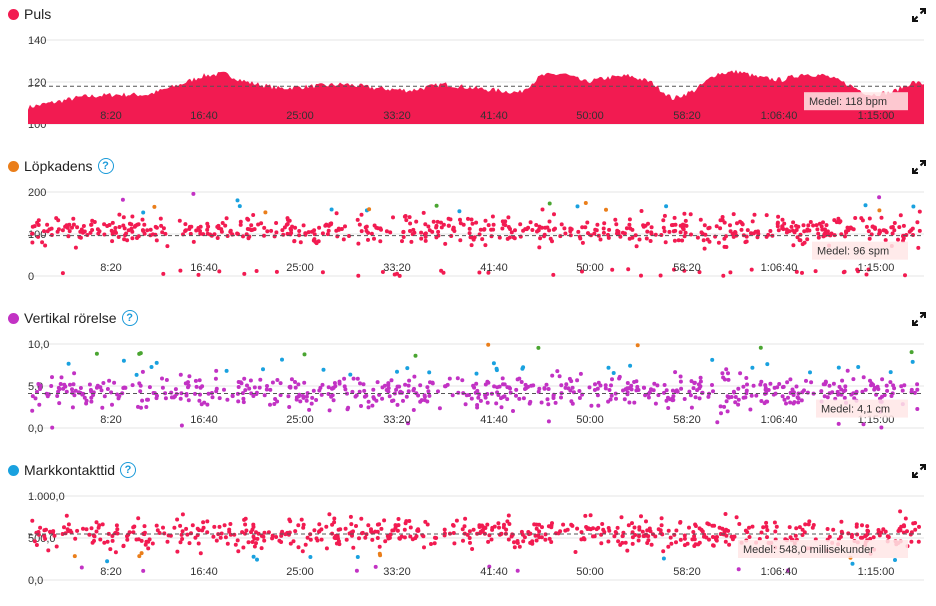 Image resolution: width=936 pixels, height=606 pixels. Describe the element at coordinates (687, 268) in the screenshot. I see `x-tick-label: 58:20` at that location.